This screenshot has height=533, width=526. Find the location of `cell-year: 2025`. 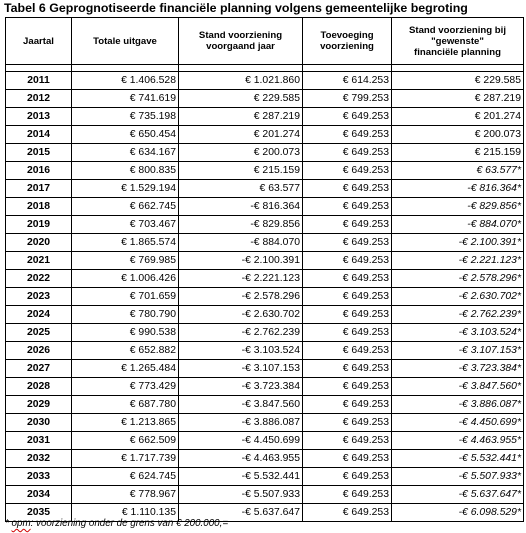

cell-year: 2025 is located at coordinates (38, 332).